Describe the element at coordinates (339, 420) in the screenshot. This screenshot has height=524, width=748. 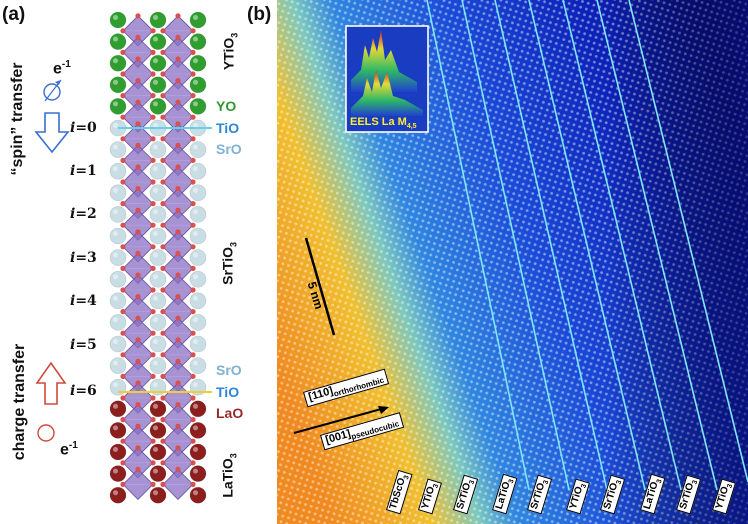
I see `orientation-arrow` at that location.